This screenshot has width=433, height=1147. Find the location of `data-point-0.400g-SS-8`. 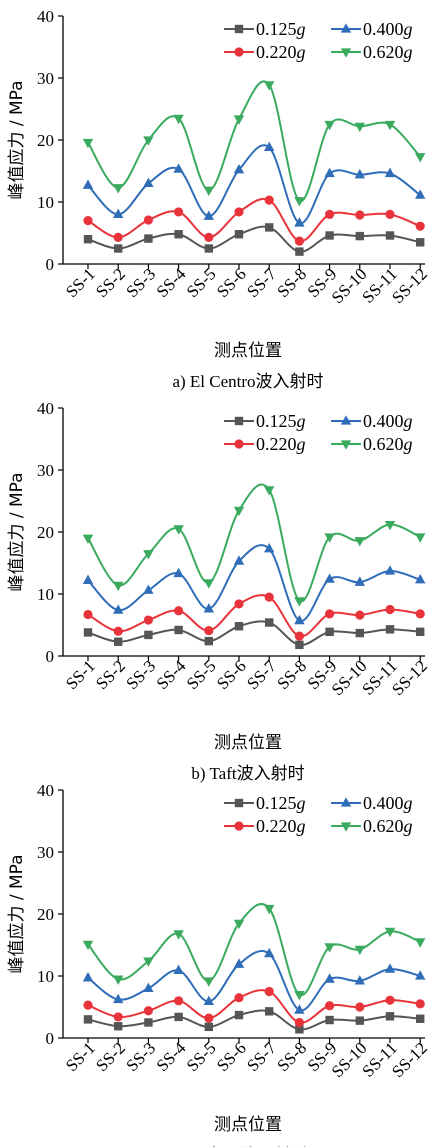

data-point-0.400g-SS-8 is located at coordinates (299, 1009).